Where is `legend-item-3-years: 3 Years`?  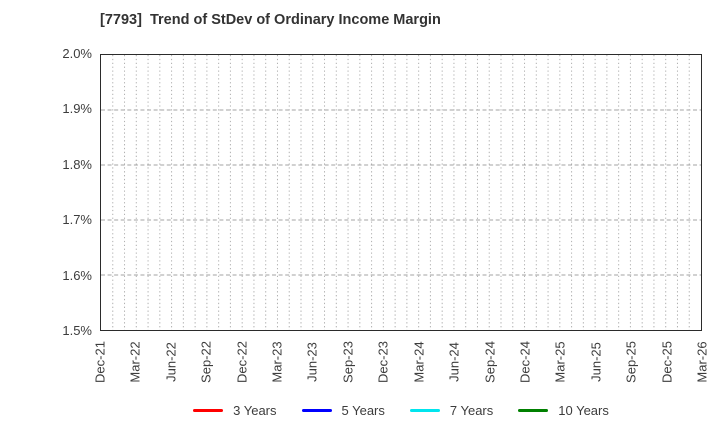 legend-item-3-years: 3 Years is located at coordinates (235, 410).